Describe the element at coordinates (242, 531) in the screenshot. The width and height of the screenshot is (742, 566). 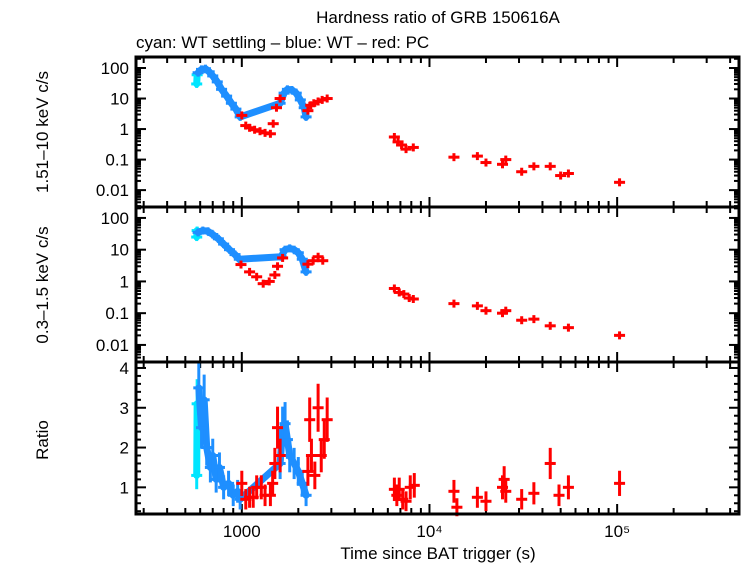
I see `x-tick-label: 1000` at that location.